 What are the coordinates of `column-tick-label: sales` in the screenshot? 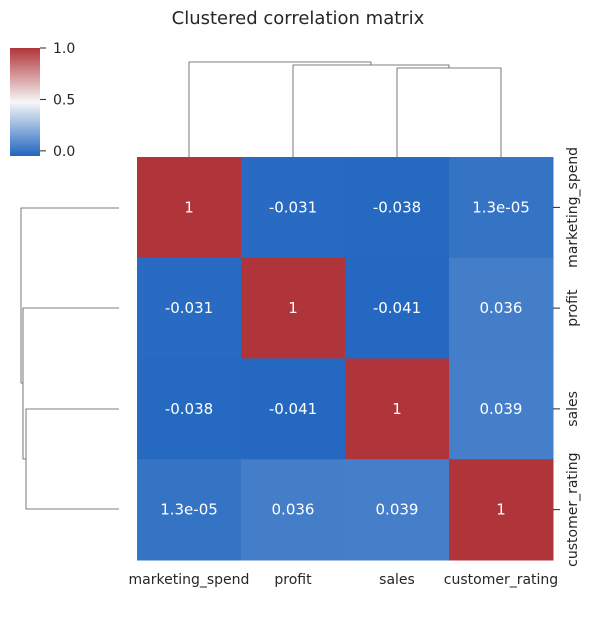 It's located at (397, 580).